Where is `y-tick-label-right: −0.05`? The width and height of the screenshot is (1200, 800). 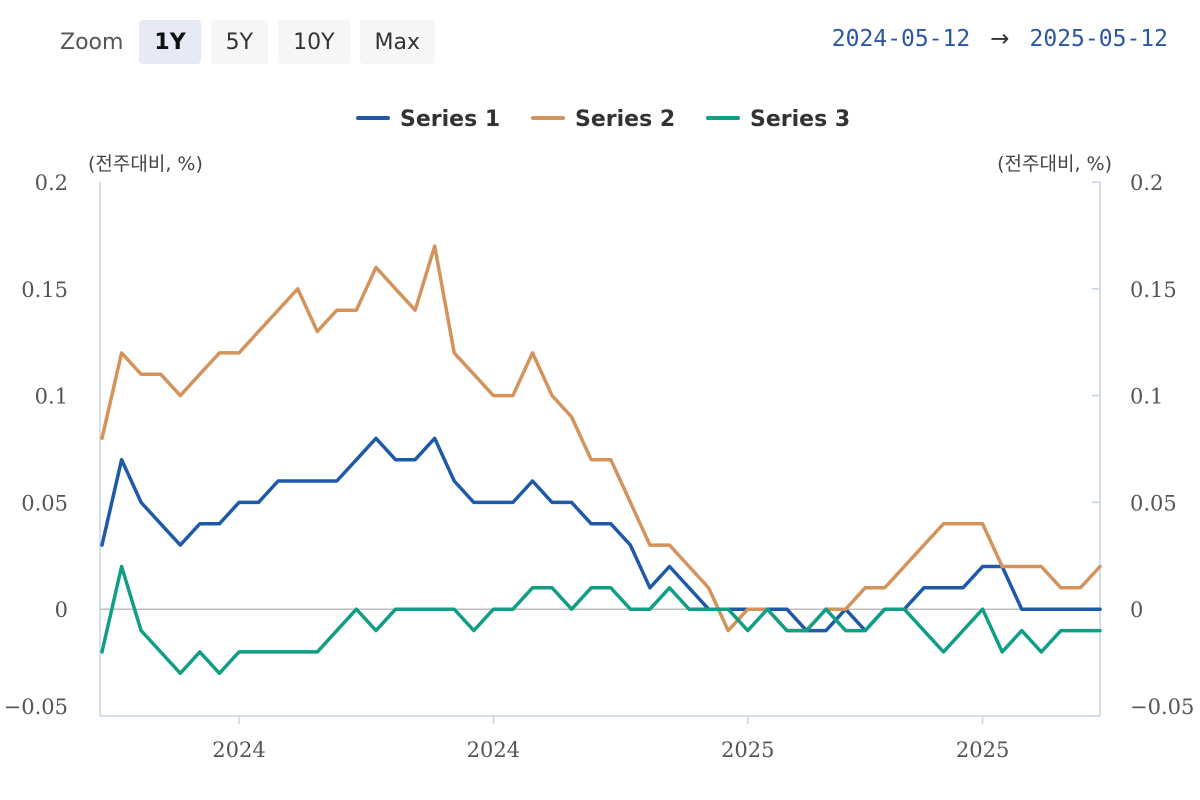 y-tick-label-right: −0.05 is located at coordinates (1162, 707).